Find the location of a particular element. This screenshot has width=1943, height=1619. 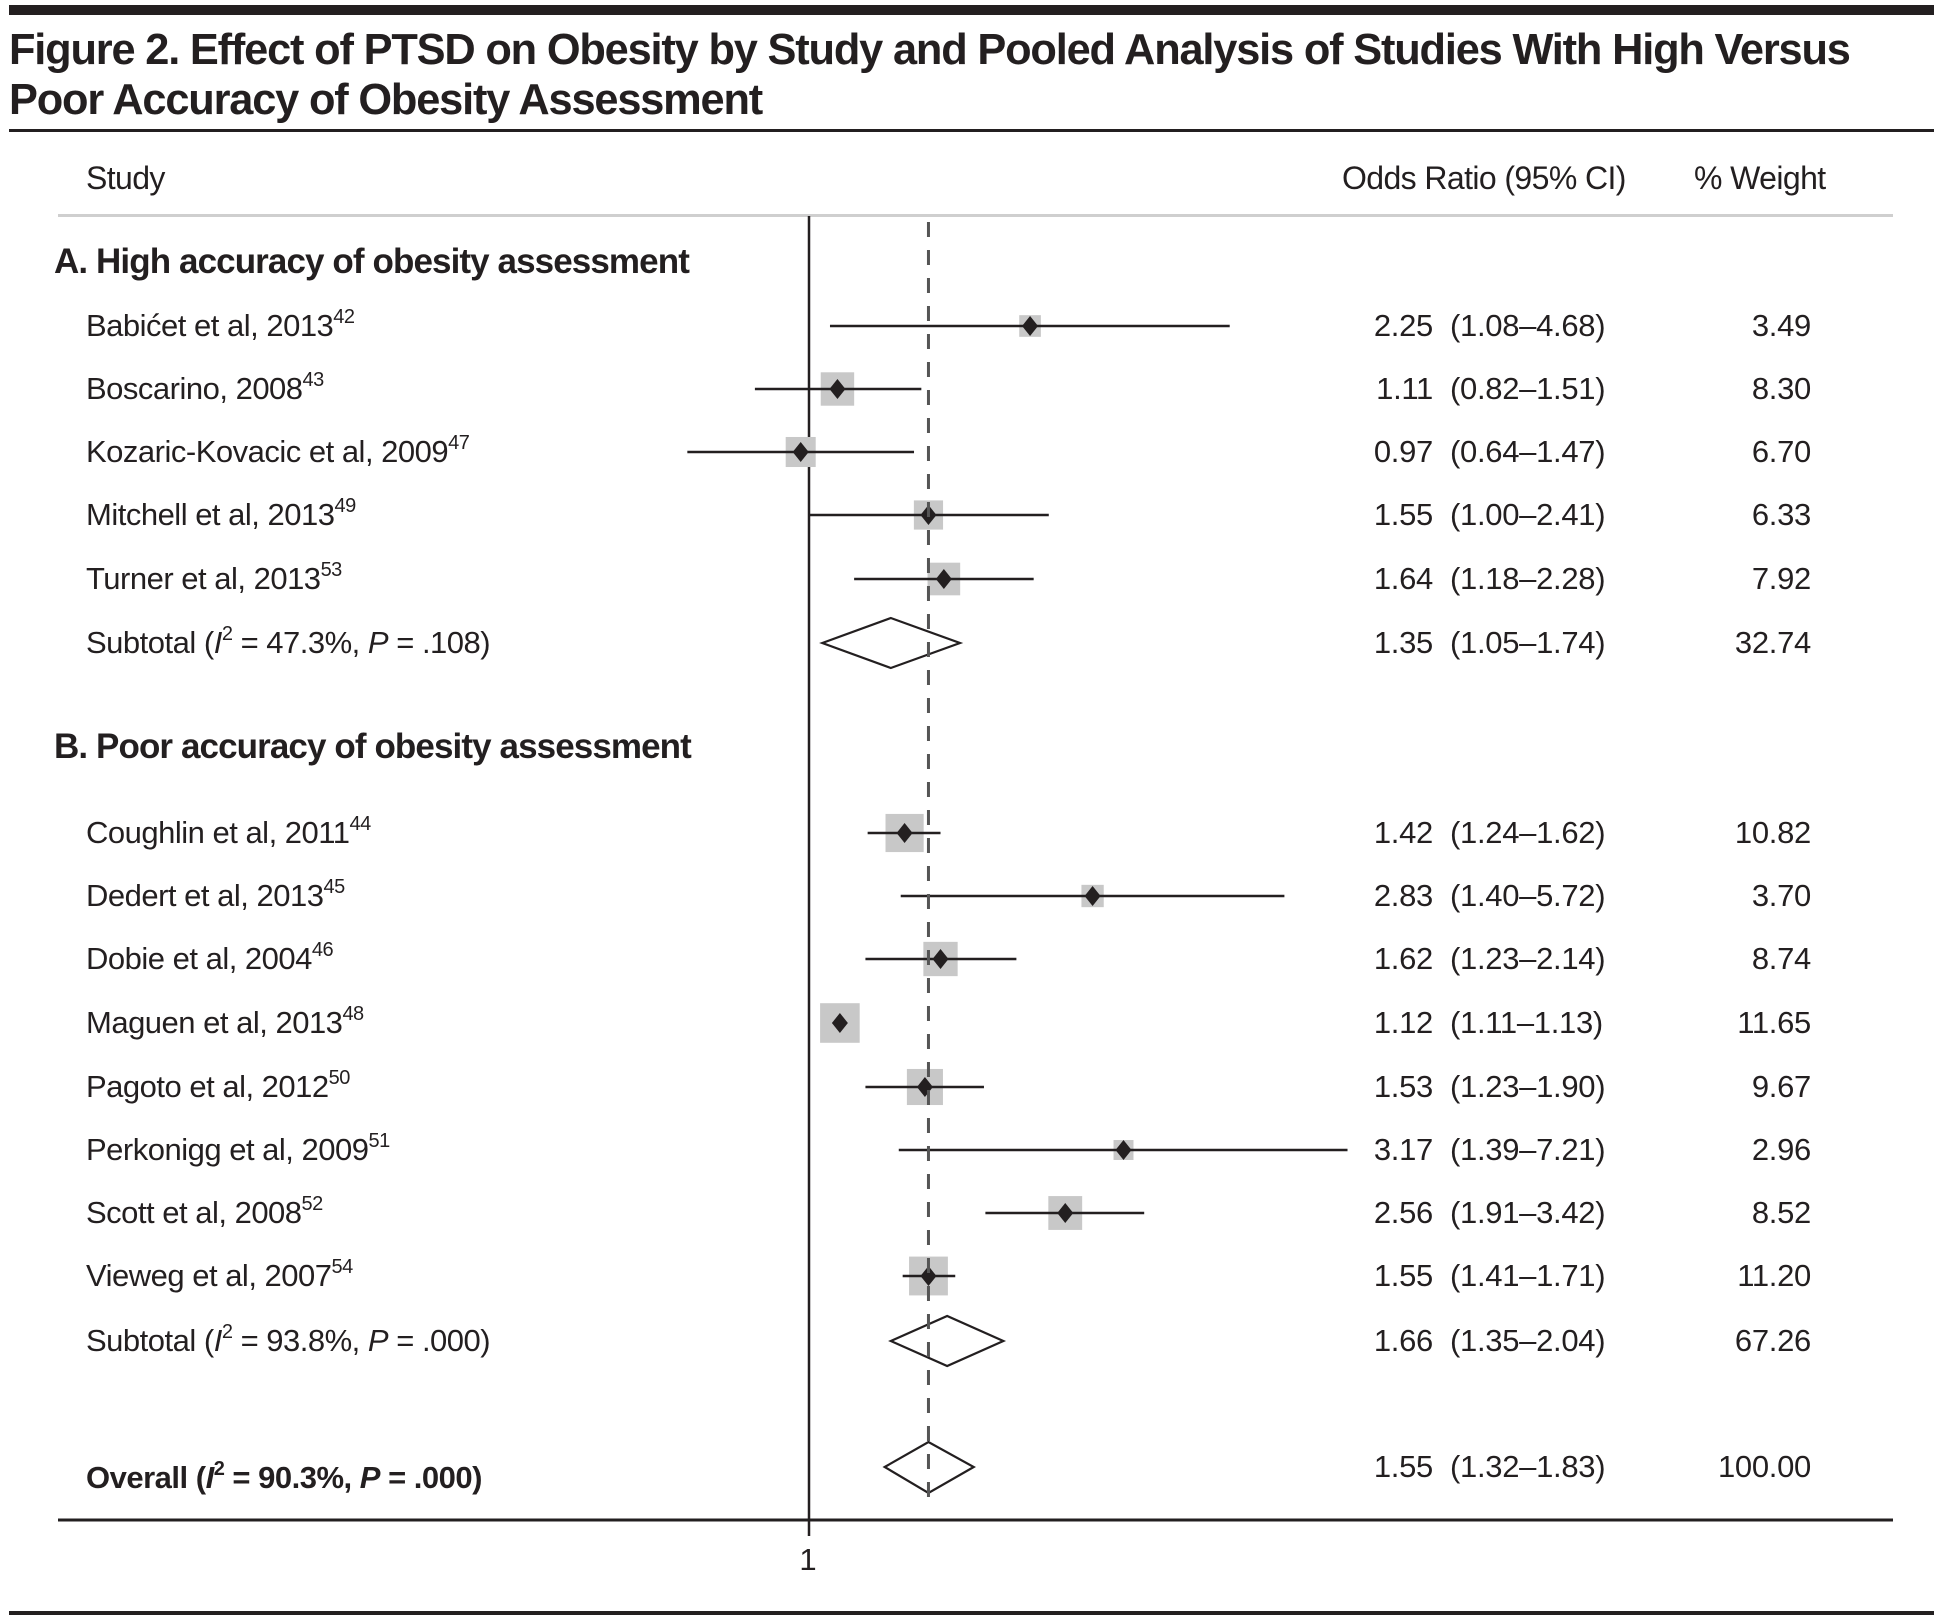

study-confidence-interval: (1.23–2.14) is located at coordinates (1528, 958).